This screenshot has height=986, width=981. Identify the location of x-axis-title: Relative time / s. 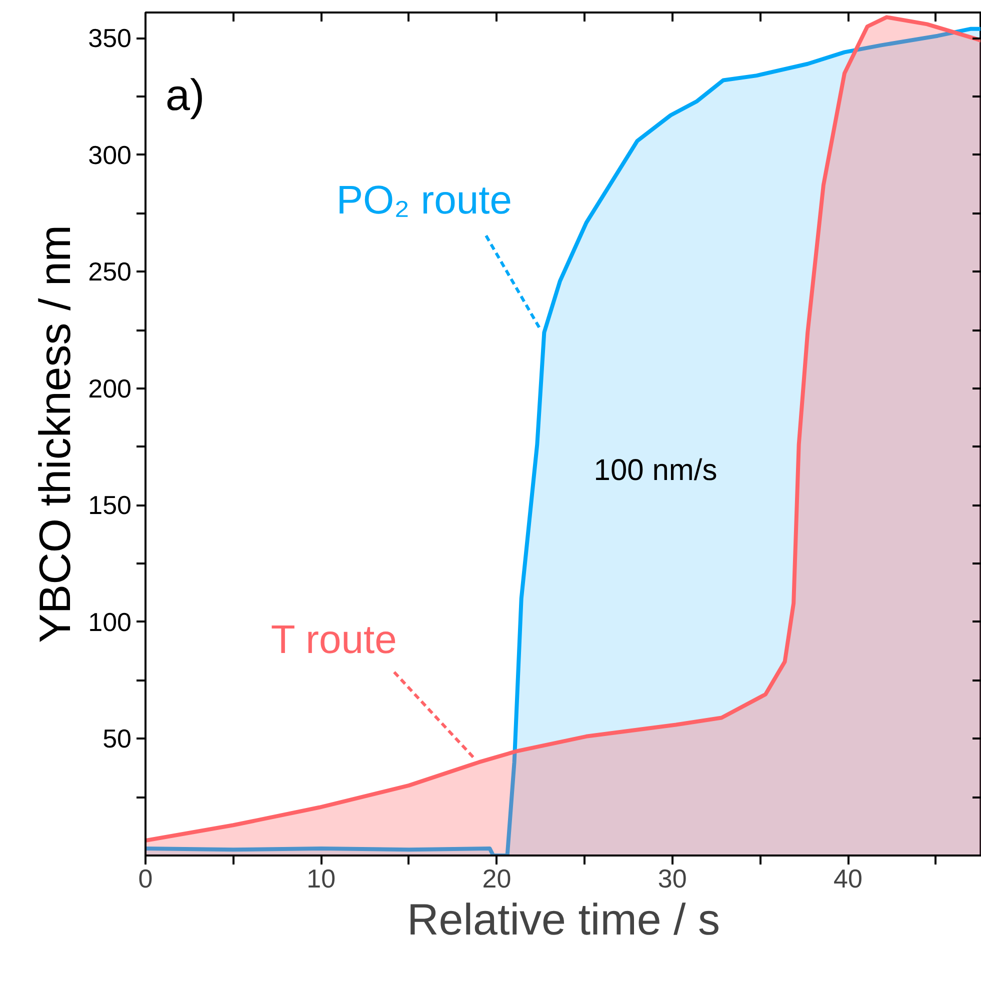
(563, 920).